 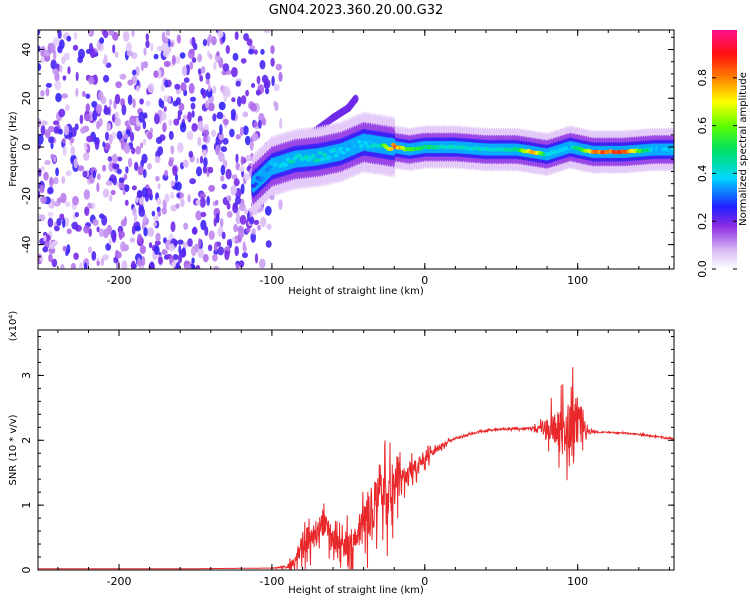 What do you see at coordinates (13, 449) in the screenshot?
I see `snr-ylabel: SNR (10 * v/v)` at bounding box center [13, 449].